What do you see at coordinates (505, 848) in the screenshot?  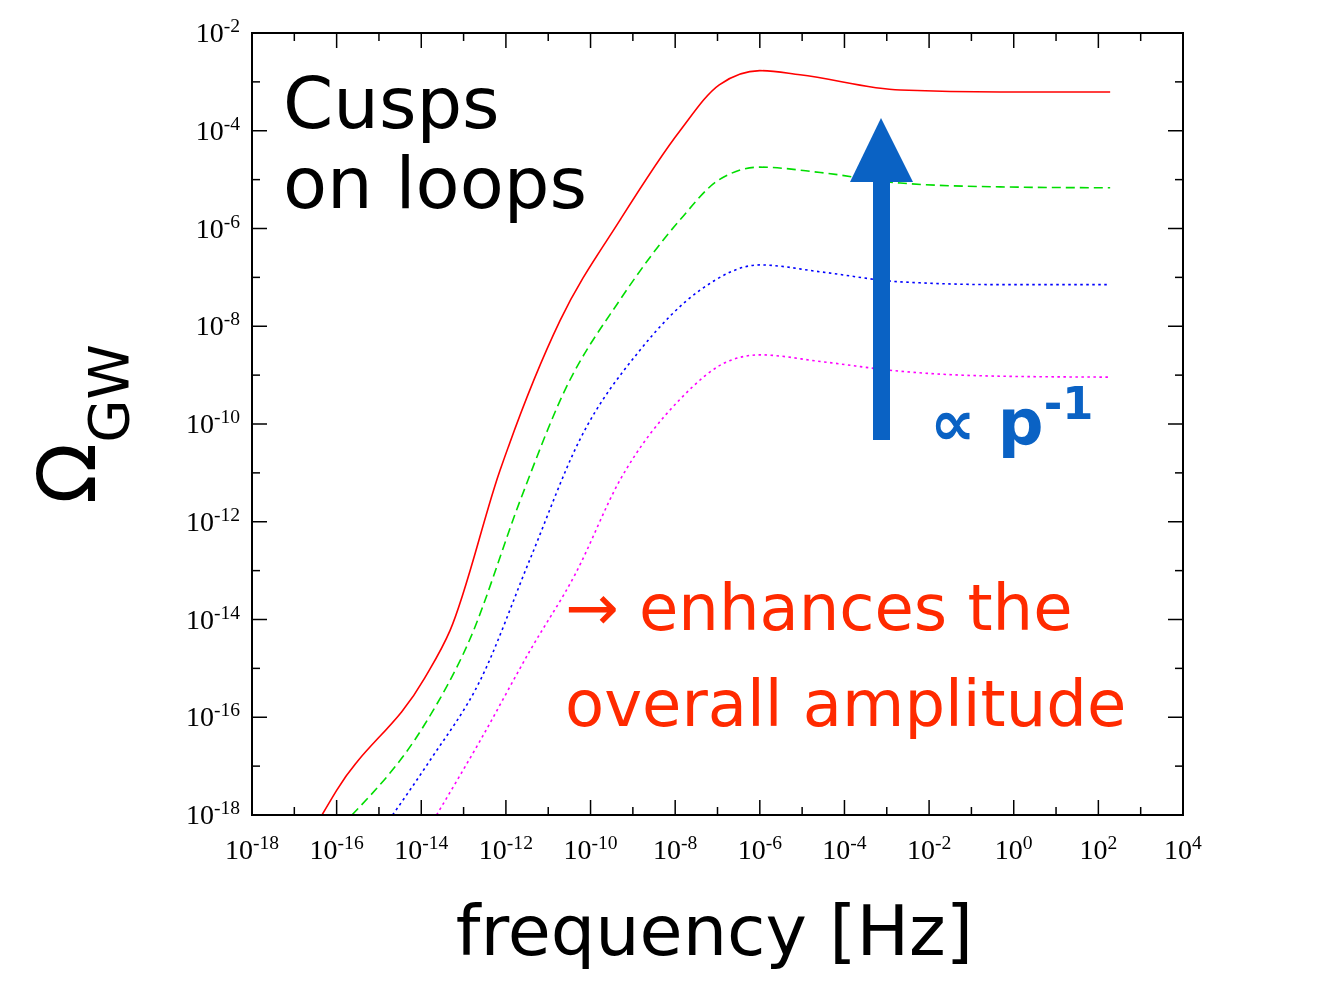 I see `x-tick-label: 10$^{-12}$` at bounding box center [505, 848].